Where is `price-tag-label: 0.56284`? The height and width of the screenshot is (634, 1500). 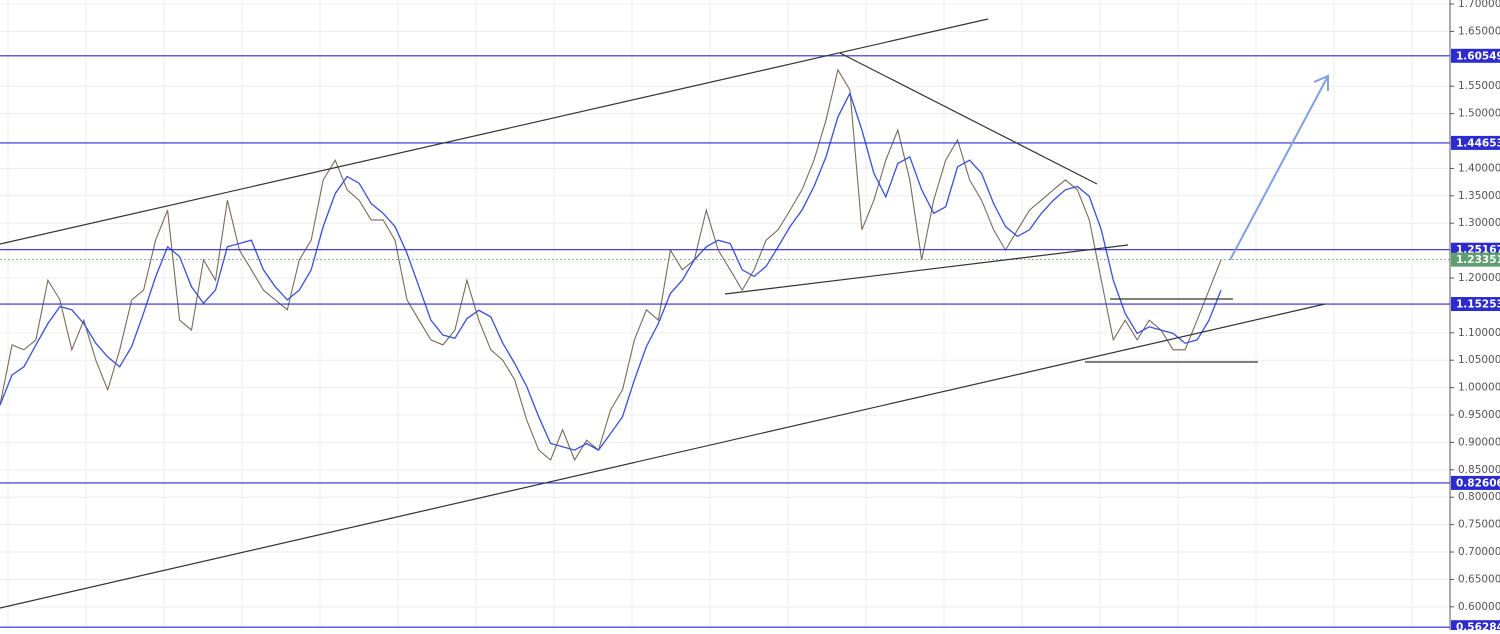 price-tag-label: 0.56284 is located at coordinates (1478, 626).